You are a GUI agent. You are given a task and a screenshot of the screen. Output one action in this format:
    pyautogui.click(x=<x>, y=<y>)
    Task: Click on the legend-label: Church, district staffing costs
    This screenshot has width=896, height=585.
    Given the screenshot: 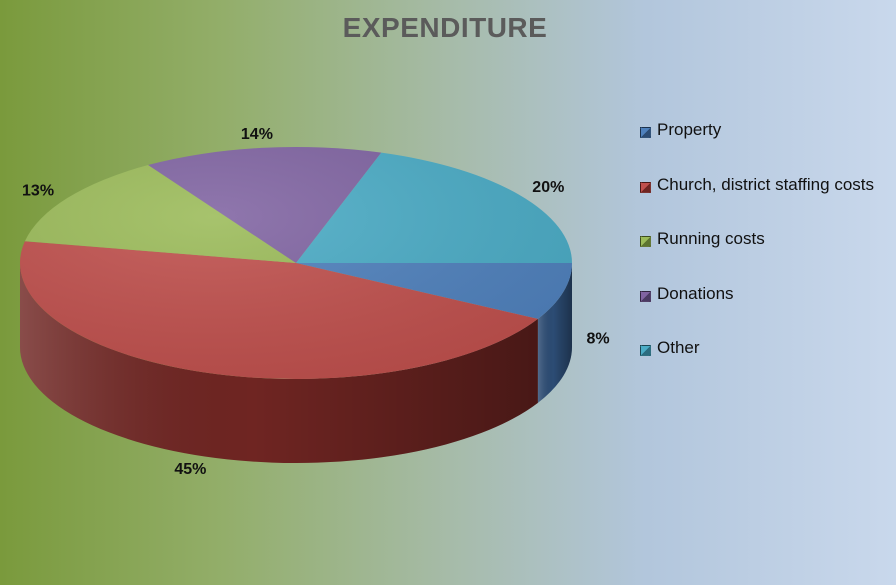 What is the action you would take?
    pyautogui.click(x=765, y=184)
    